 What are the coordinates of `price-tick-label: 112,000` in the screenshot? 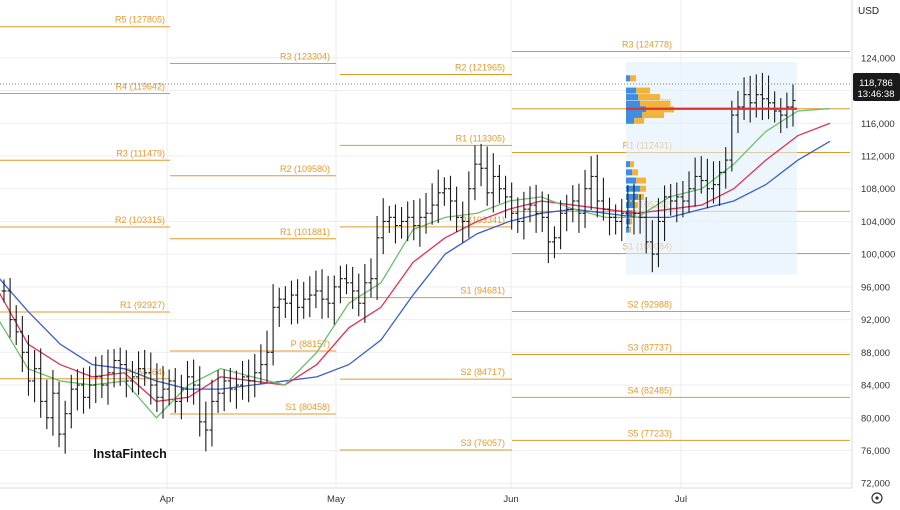 It's located at (878, 157).